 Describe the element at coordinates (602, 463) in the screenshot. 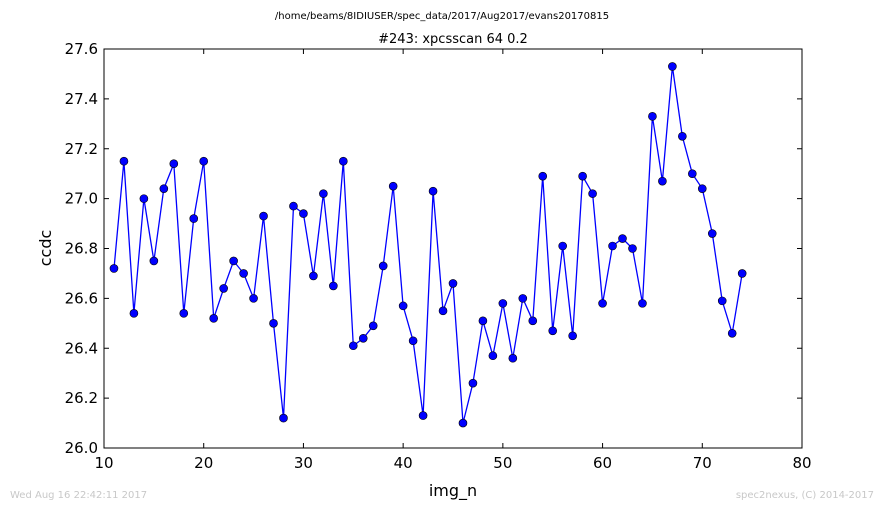

I see `x-tick-label: 60` at that location.